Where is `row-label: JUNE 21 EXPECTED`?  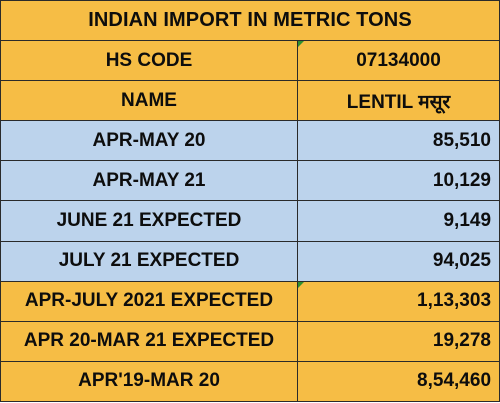
row-label: JUNE 21 EXPECTED is located at coordinates (149, 221).